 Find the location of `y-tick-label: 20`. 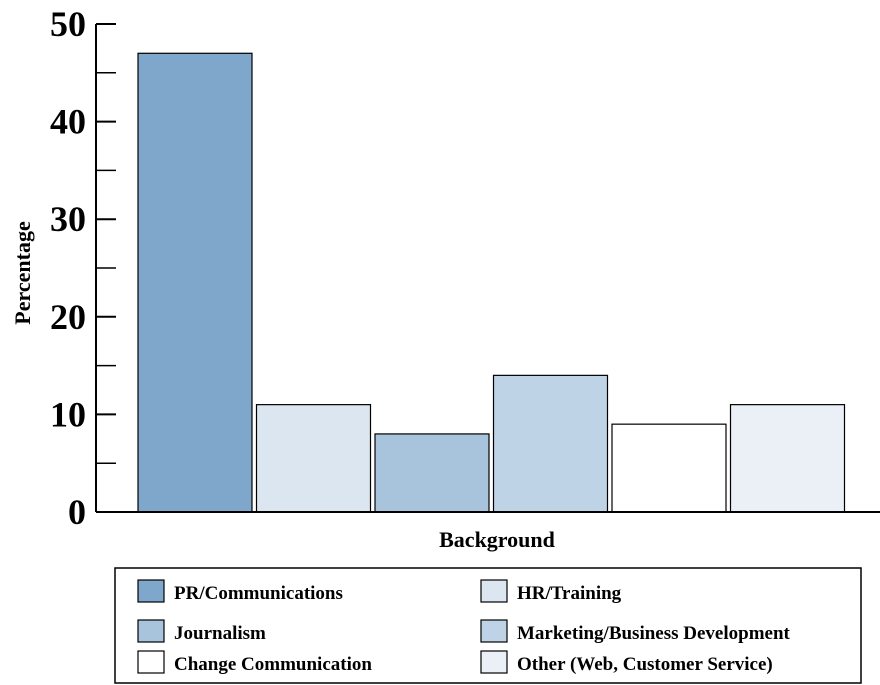

y-tick-label: 20 is located at coordinates (68, 317).